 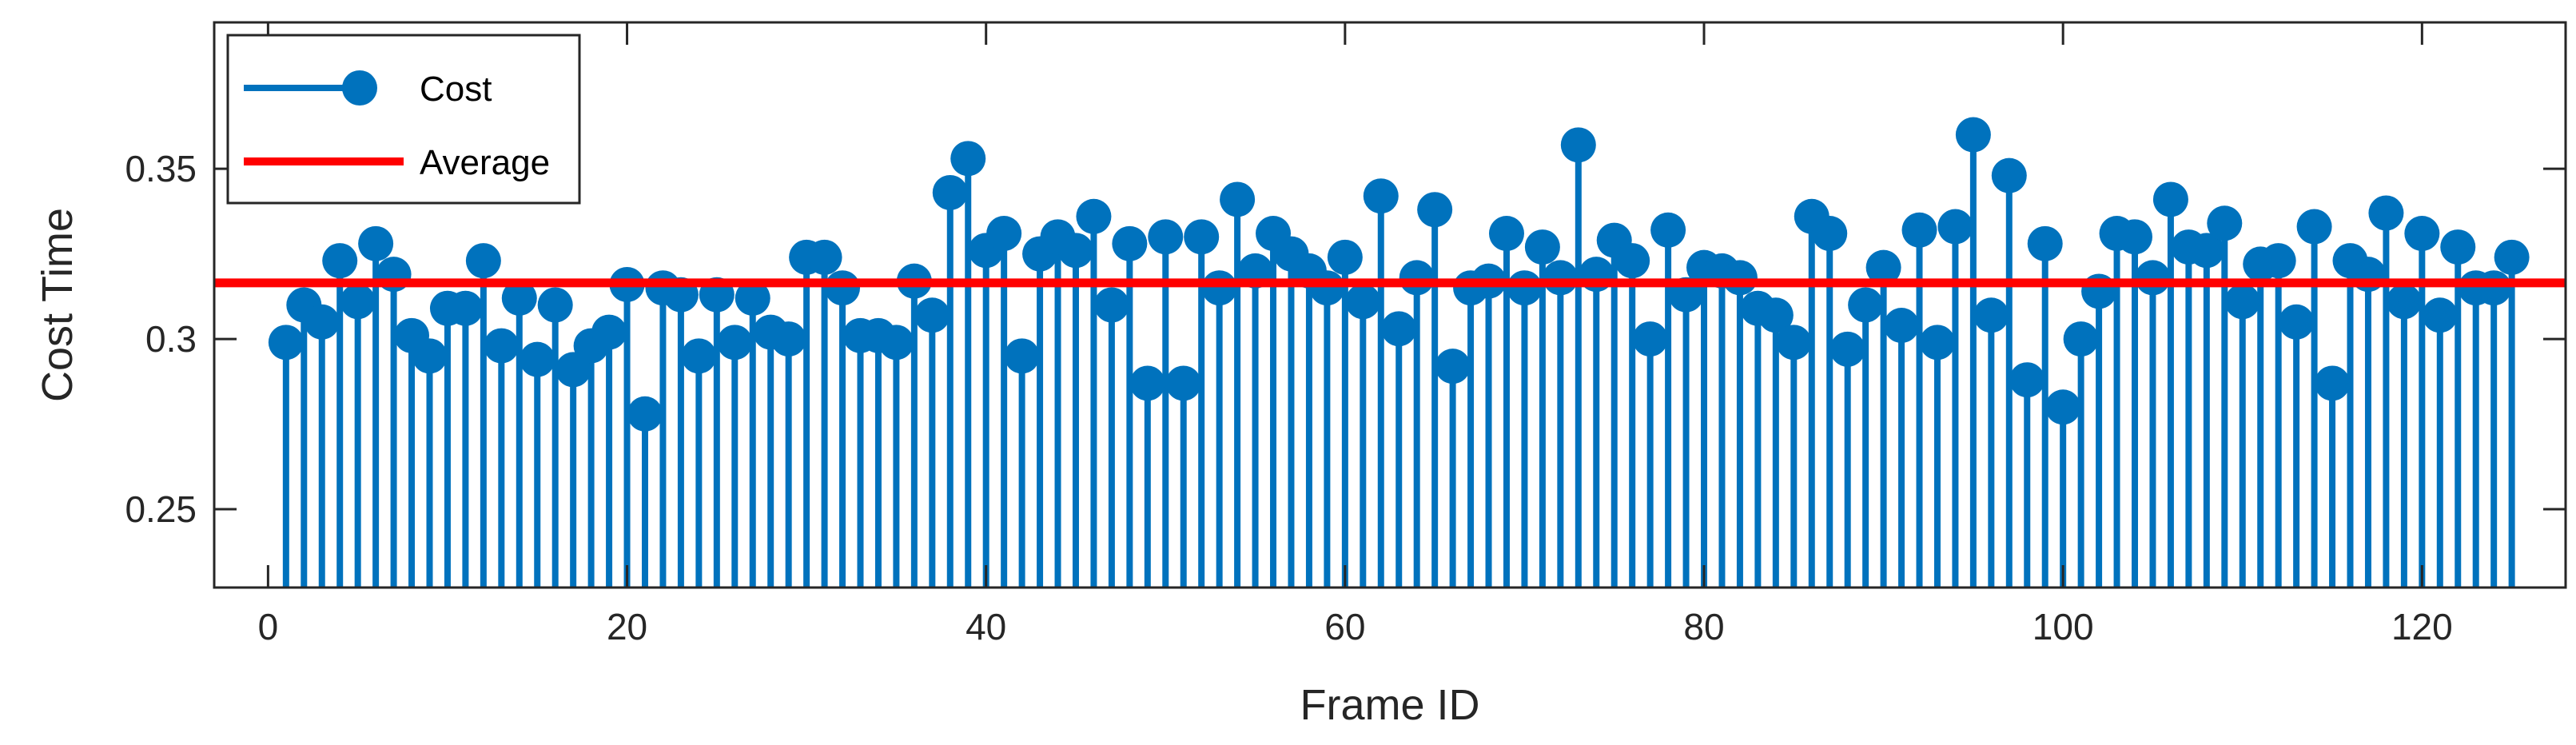 What do you see at coordinates (485, 162) in the screenshot?
I see `legend-average-label: Average` at bounding box center [485, 162].